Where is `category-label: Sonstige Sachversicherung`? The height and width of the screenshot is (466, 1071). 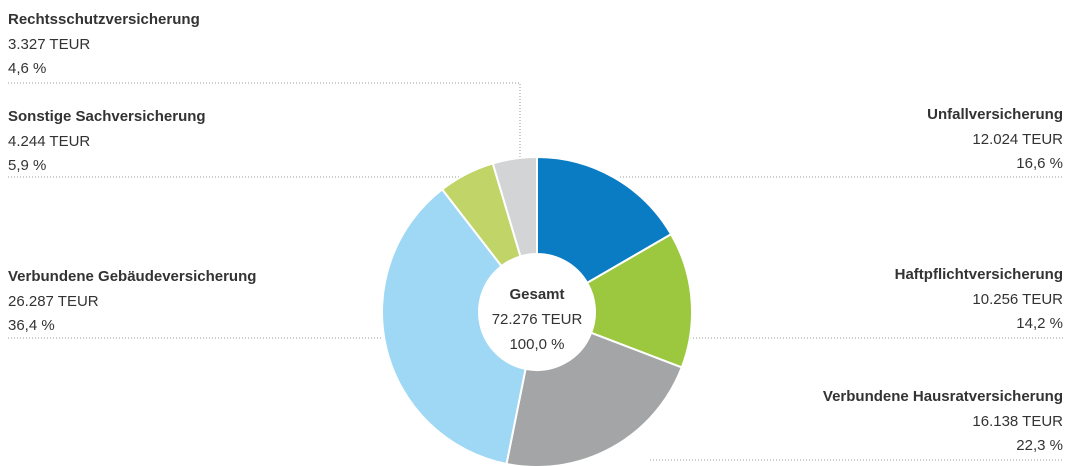 category-label: Sonstige Sachversicherung is located at coordinates (107, 116).